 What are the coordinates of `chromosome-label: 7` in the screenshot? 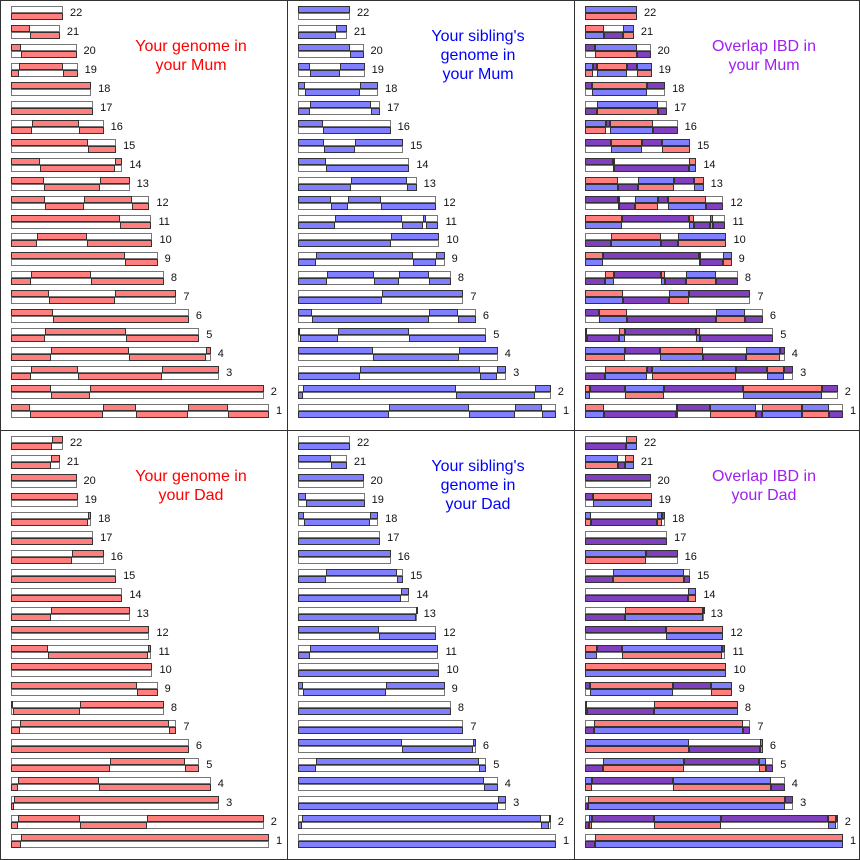 It's located at (186, 727).